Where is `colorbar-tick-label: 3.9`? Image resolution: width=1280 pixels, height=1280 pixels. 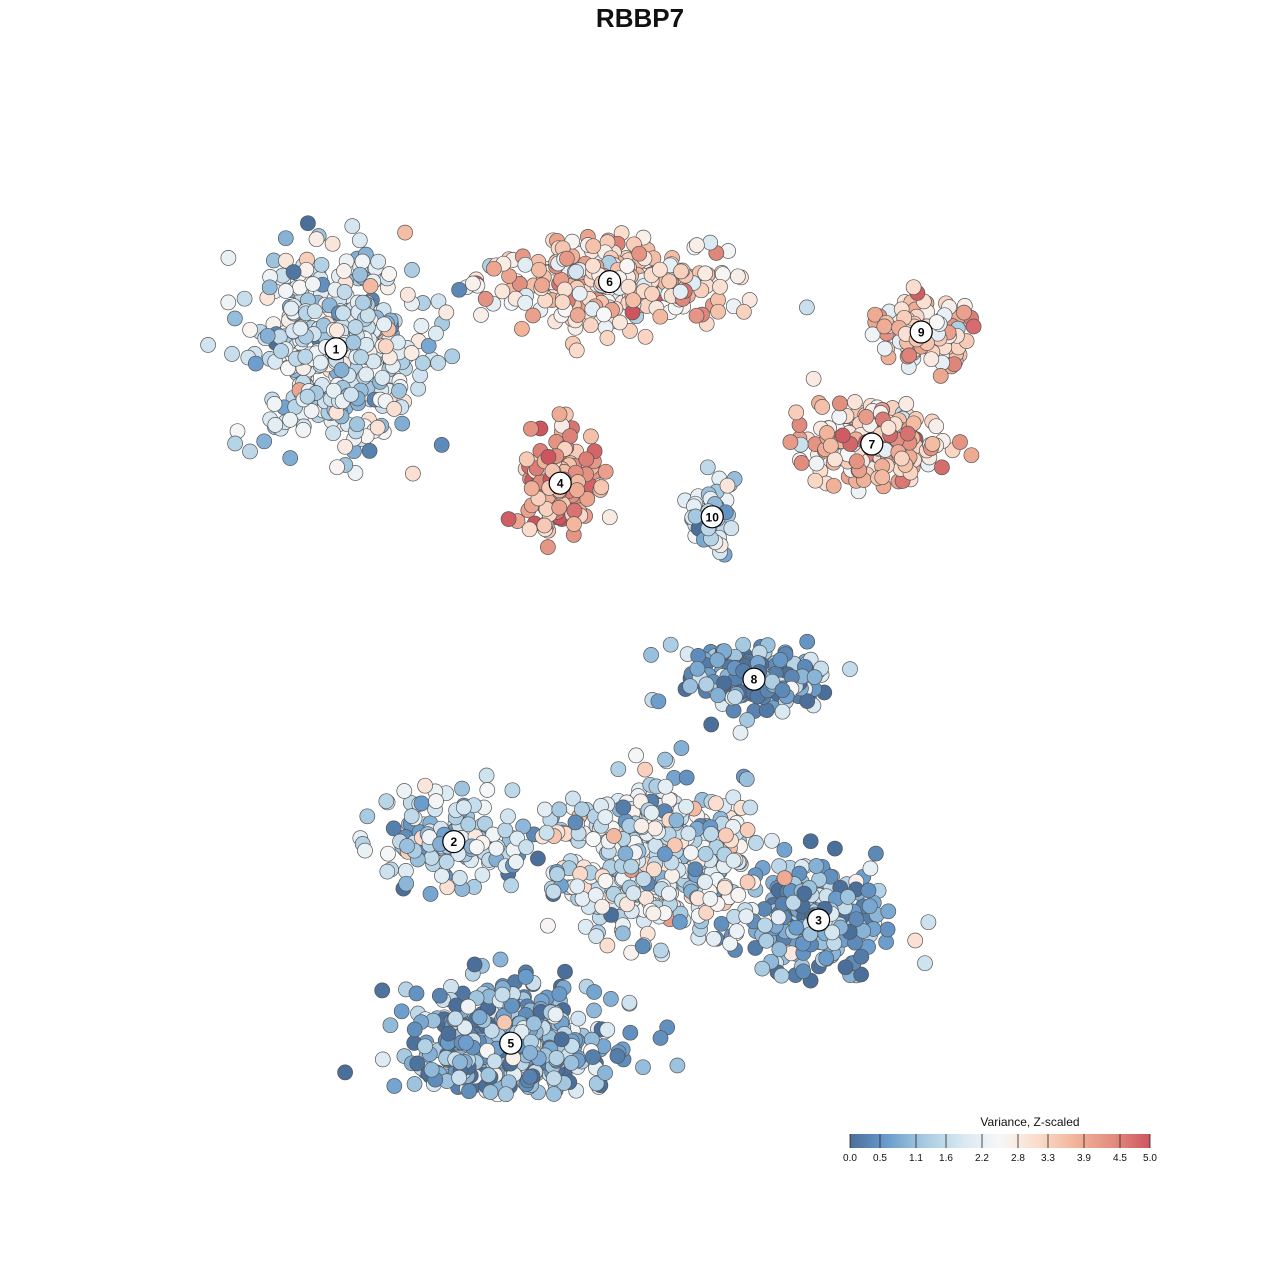
colorbar-tick-label: 3.9 is located at coordinates (1084, 1158).